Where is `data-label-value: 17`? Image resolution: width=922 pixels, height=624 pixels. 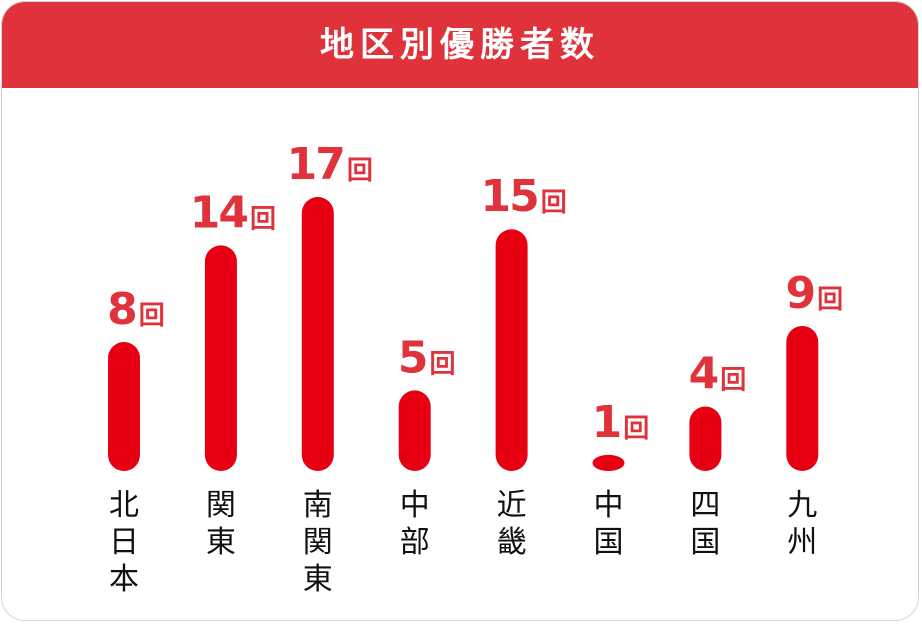 data-label-value: 17 is located at coordinates (315, 164).